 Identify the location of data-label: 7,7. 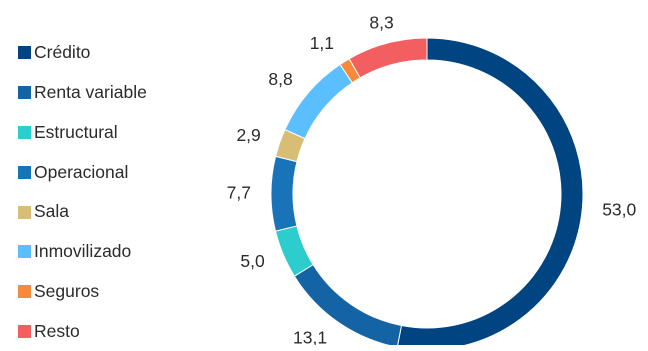
(239, 192).